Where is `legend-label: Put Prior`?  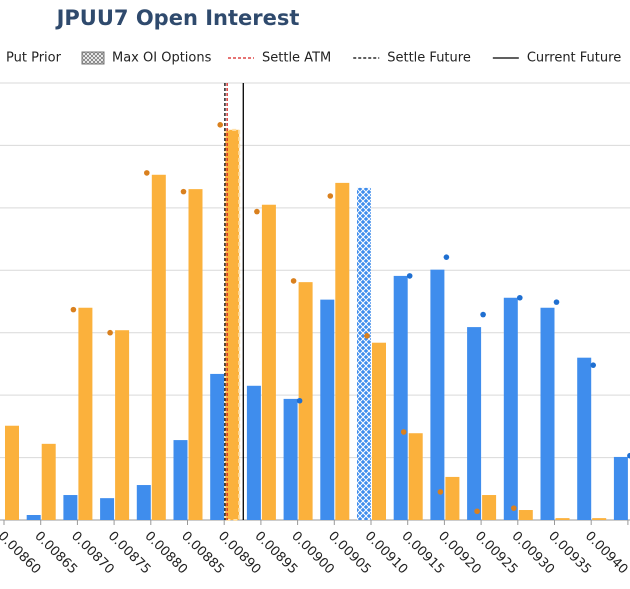 legend-label: Put Prior is located at coordinates (34, 58).